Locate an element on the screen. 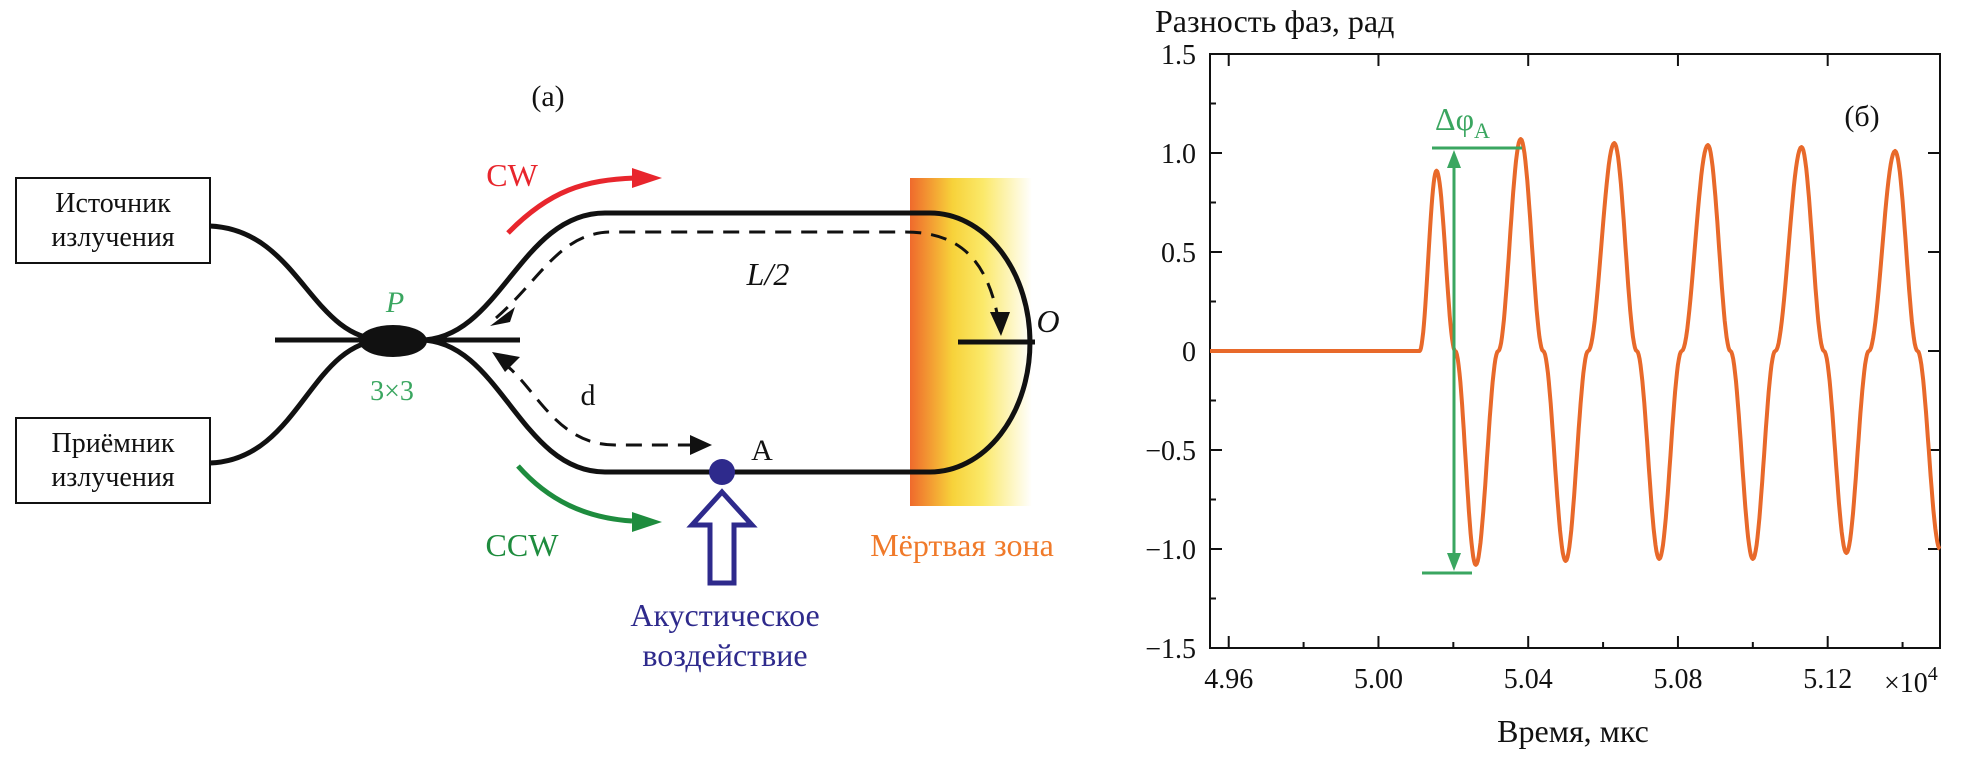 This screenshot has width=1968, height=762. y-tick-label: −1.0 is located at coordinates (1170, 550).